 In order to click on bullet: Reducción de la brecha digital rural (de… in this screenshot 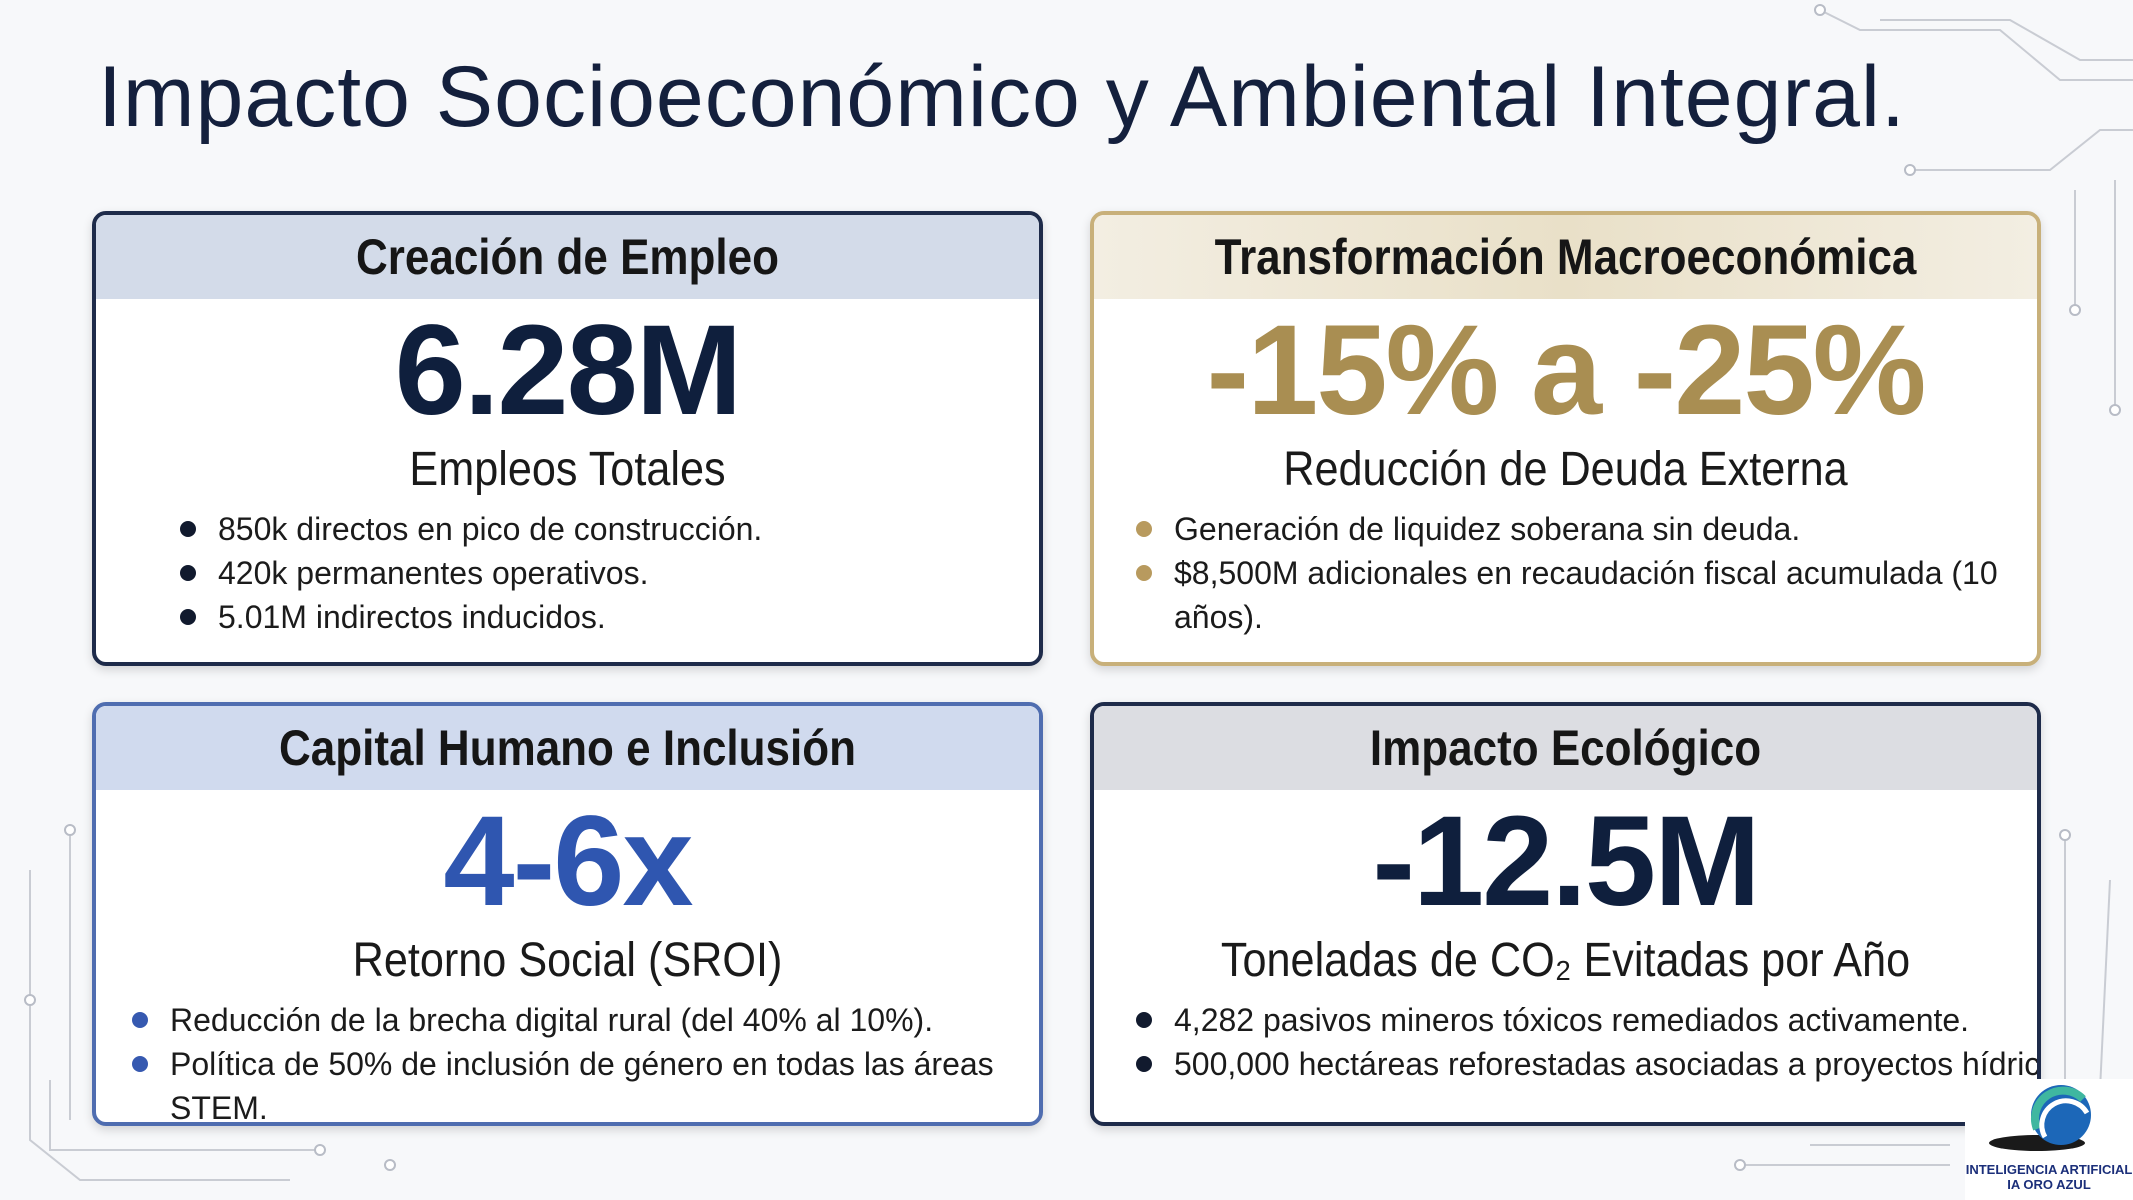, I will do `click(575, 1020)`.